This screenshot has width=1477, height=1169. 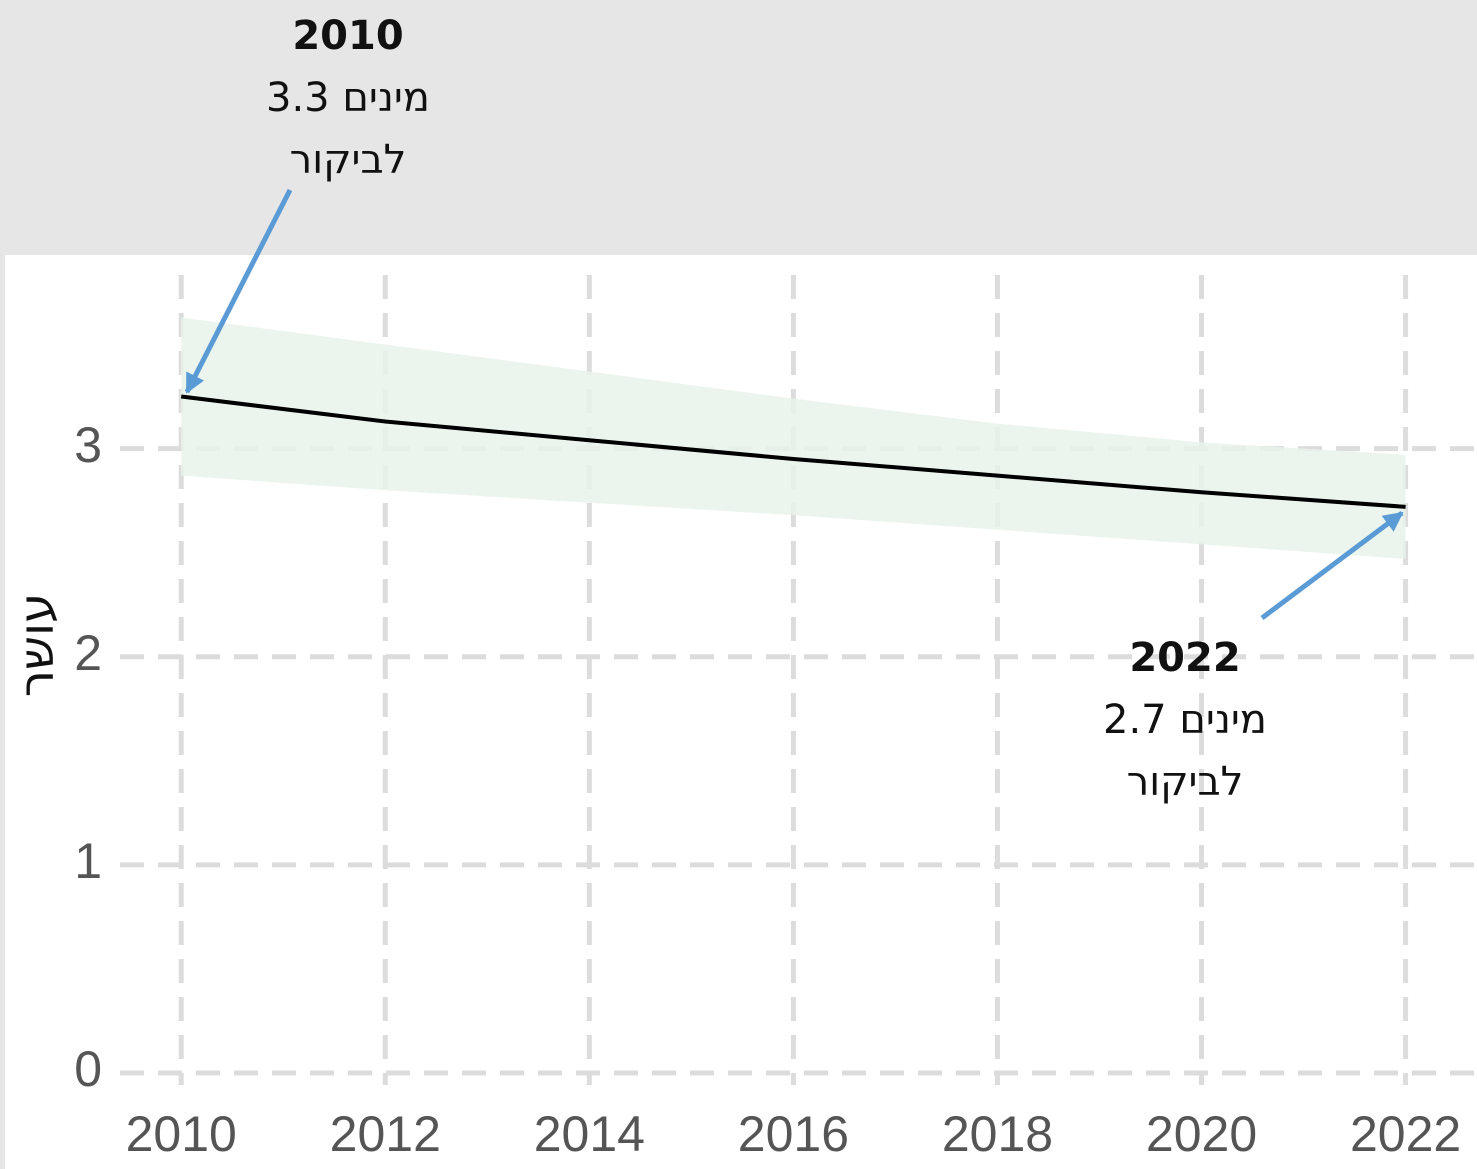 What do you see at coordinates (88, 445) in the screenshot?
I see `y-tick-label: 3` at bounding box center [88, 445].